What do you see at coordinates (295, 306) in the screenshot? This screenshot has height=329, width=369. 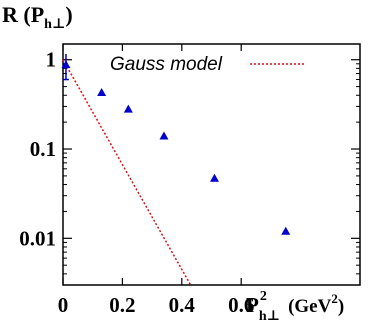 I see `x-axis-label: P2 h⊥ (GeV2)` at bounding box center [295, 306].